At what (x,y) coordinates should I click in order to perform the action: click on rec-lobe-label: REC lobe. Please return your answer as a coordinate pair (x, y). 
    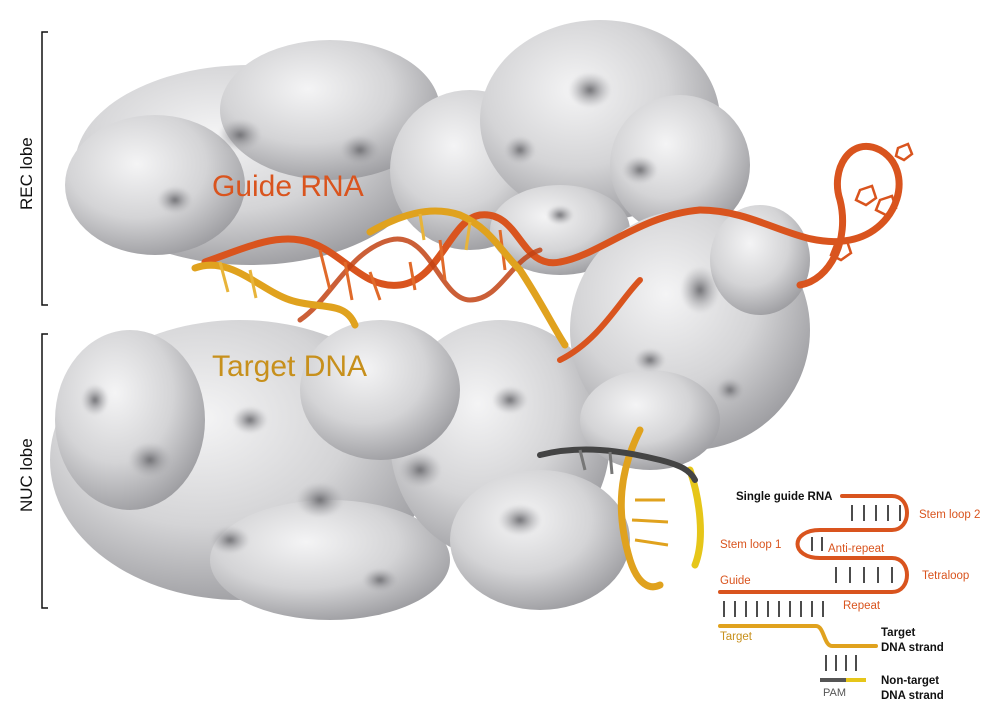
    Looking at the image, I should click on (26, 173).